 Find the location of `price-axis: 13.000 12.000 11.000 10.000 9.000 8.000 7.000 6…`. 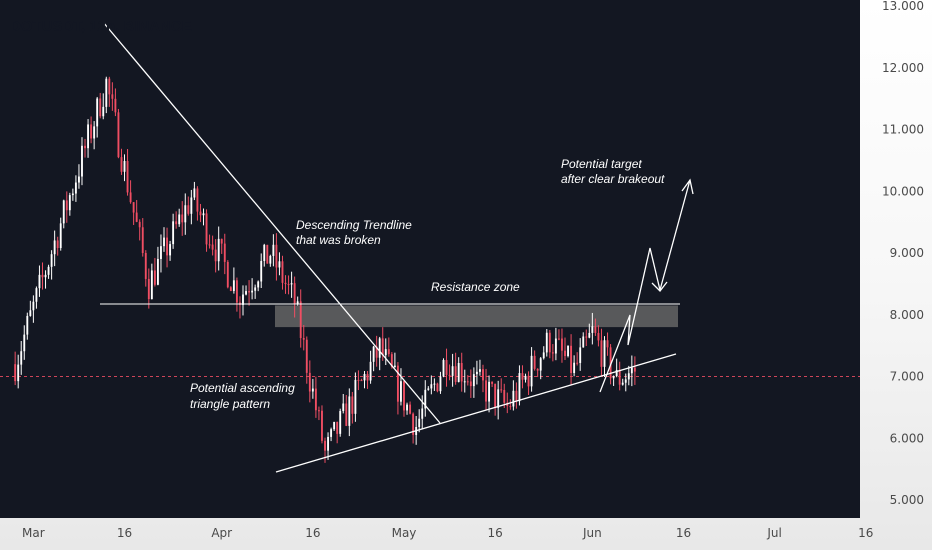

price-axis: 13.000 12.000 11.000 10.000 9.000 8.000 7.000 6… is located at coordinates (903, 253).